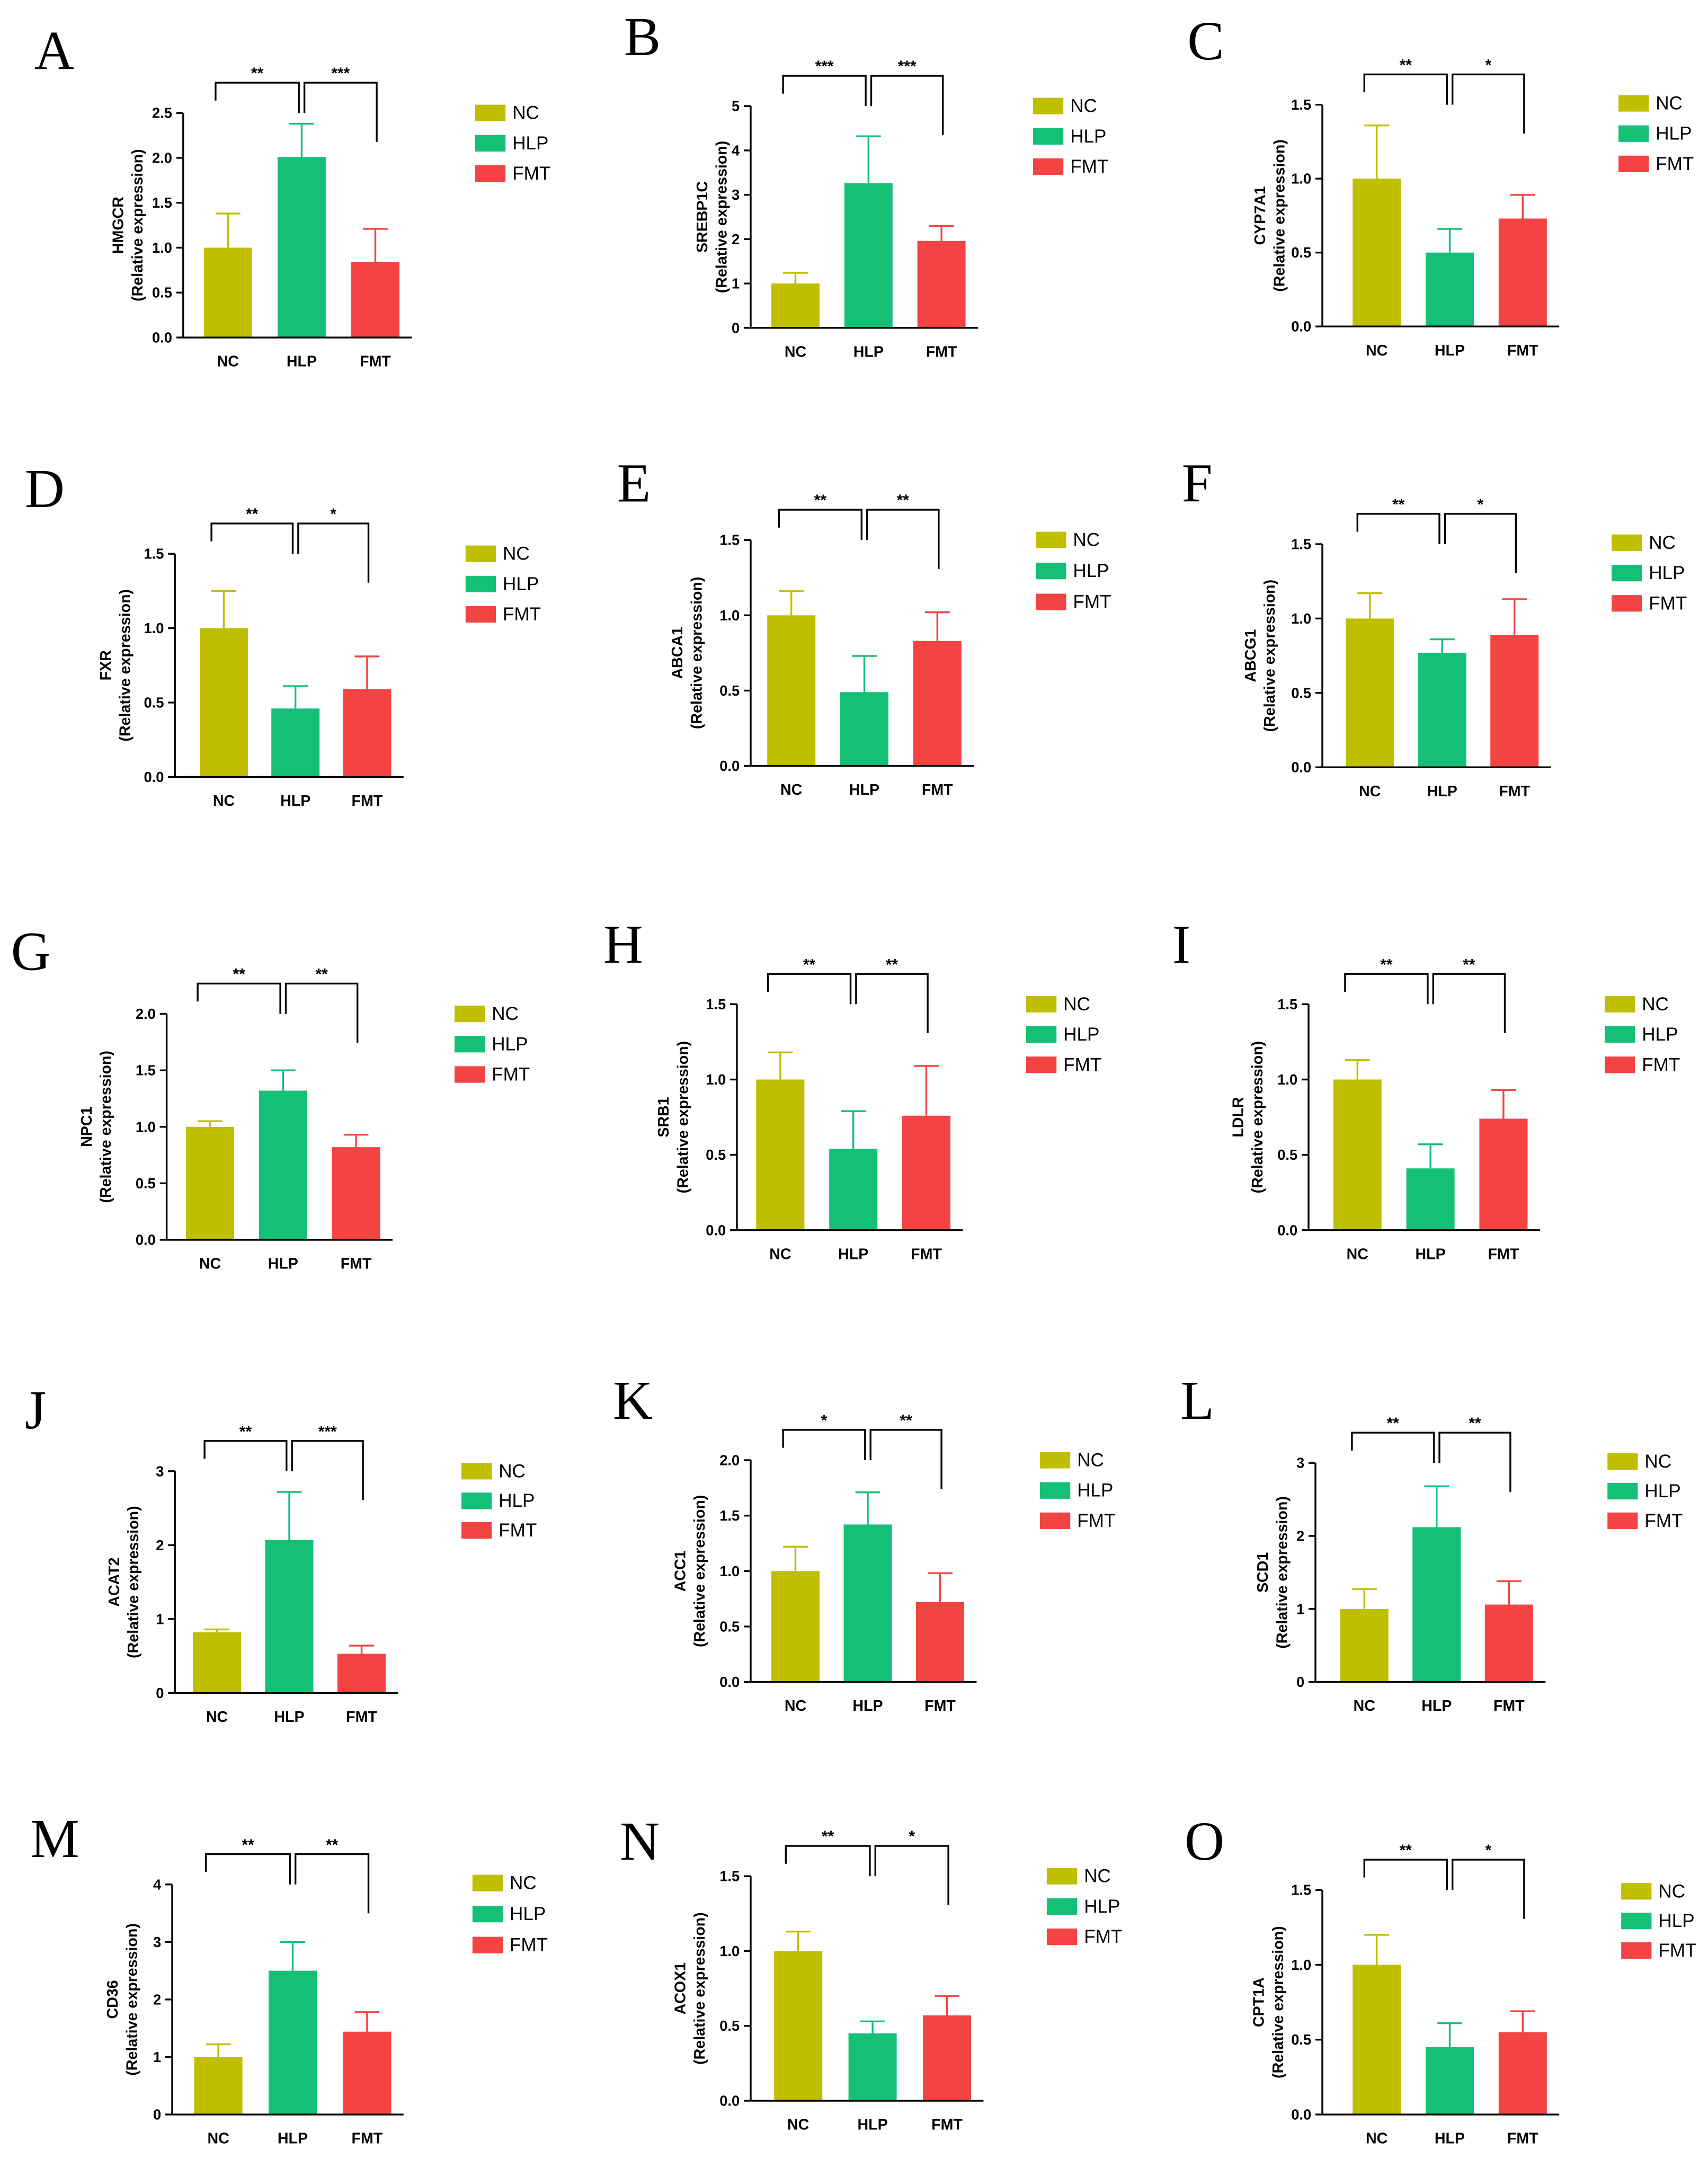 Image resolution: width=1708 pixels, height=2159 pixels. Describe the element at coordinates (1181, 944) in the screenshot. I see `panel-letter: I` at that location.